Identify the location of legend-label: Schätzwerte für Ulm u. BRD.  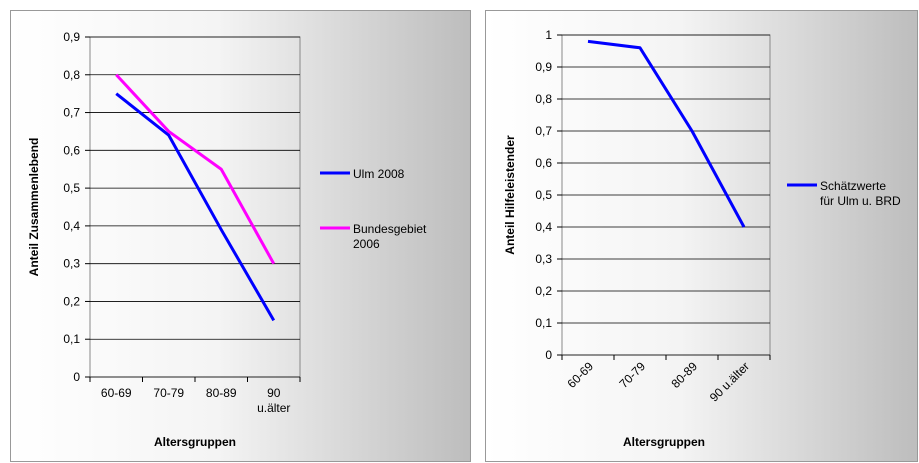
(860, 193).